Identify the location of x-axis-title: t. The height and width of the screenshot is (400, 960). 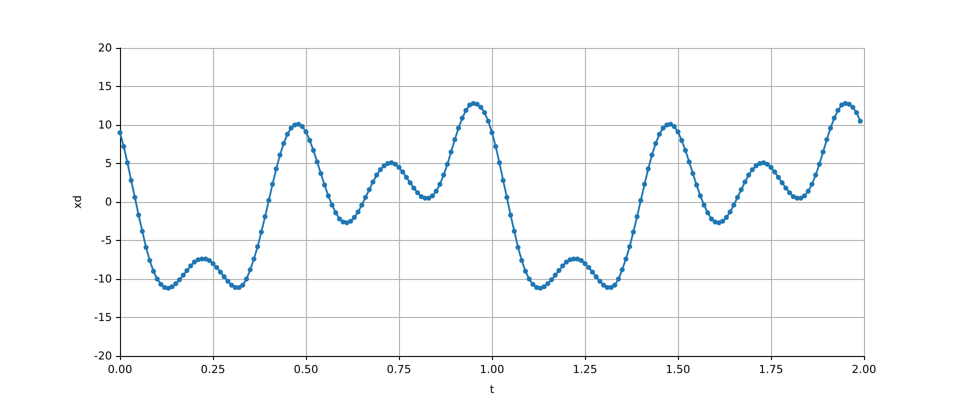
(492, 389).